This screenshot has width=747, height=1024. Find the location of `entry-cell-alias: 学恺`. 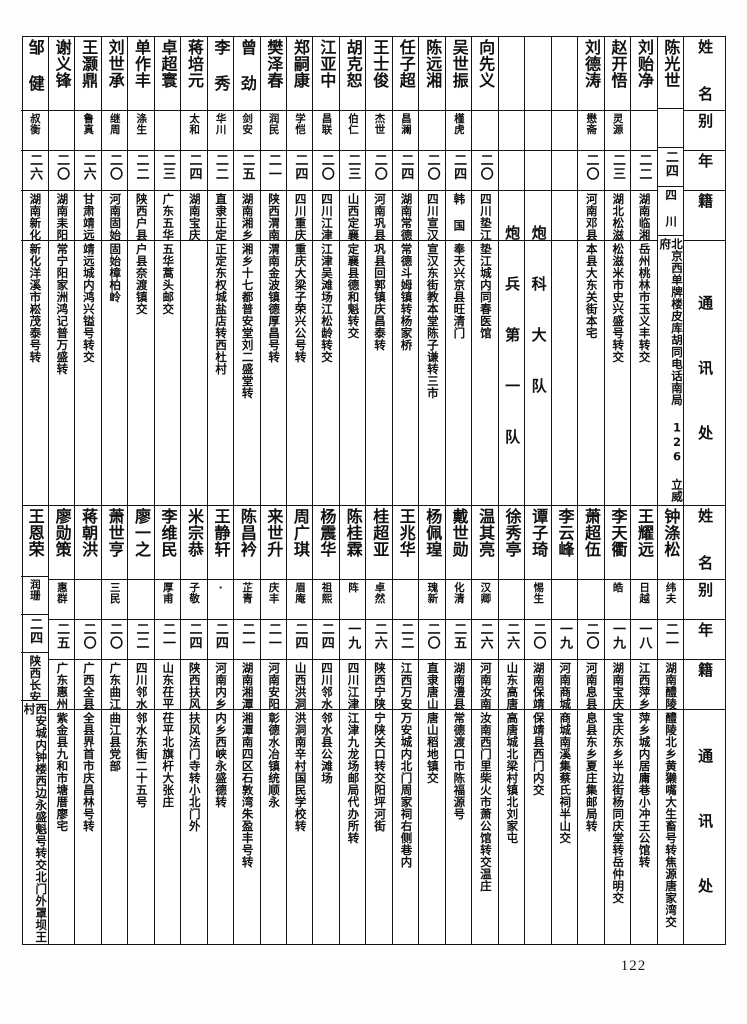

entry-cell-alias: 学恺 is located at coordinates (299, 131).